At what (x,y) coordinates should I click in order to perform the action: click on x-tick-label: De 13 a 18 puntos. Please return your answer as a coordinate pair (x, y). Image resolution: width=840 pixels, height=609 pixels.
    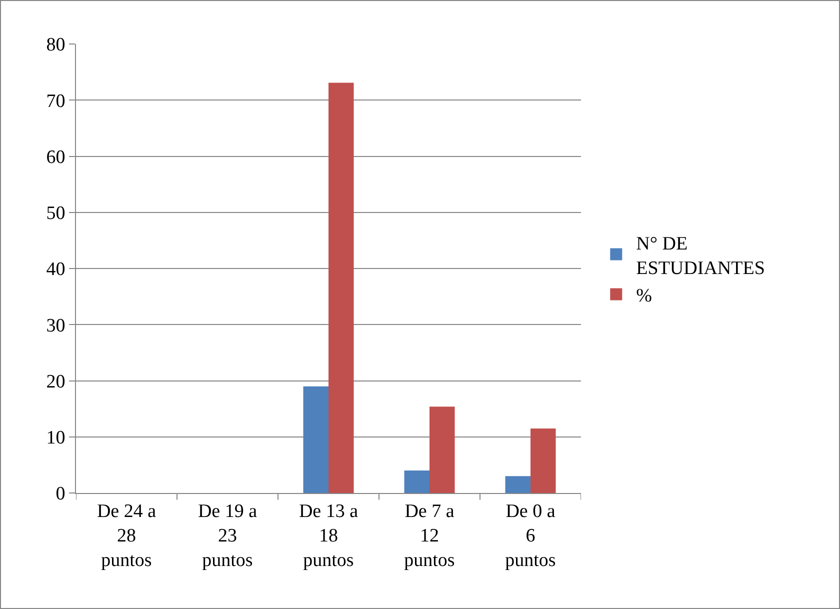
    Looking at the image, I should click on (328, 536).